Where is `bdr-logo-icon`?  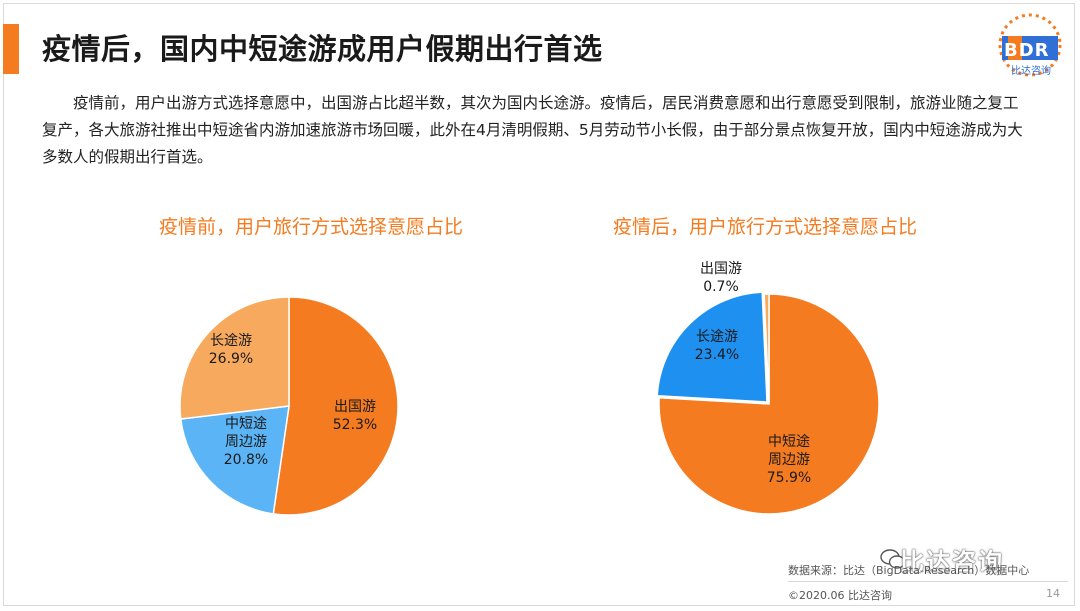 bdr-logo-icon is located at coordinates (1030, 45).